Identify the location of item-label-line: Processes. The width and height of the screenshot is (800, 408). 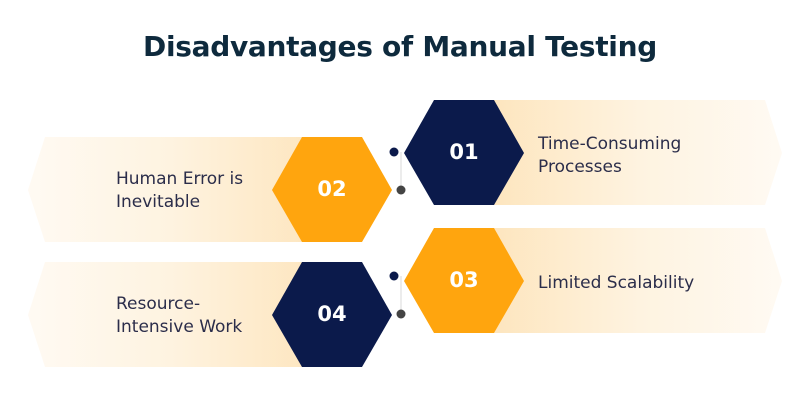
(580, 167).